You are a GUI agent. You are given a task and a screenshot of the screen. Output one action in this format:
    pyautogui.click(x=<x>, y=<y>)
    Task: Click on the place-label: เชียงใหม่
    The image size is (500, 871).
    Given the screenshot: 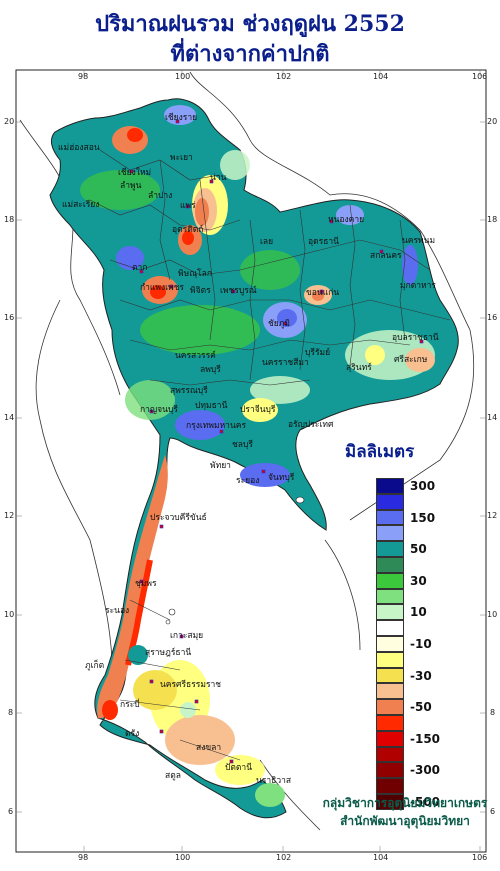 What is the action you would take?
    pyautogui.click(x=135, y=173)
    